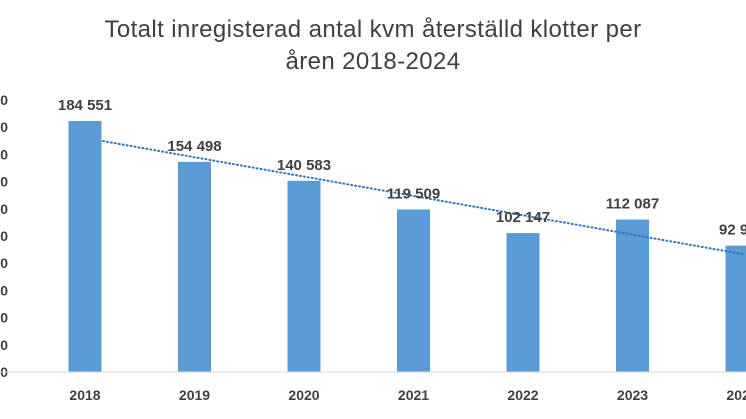  I want to click on data-label-2019: 154 498, so click(194, 146).